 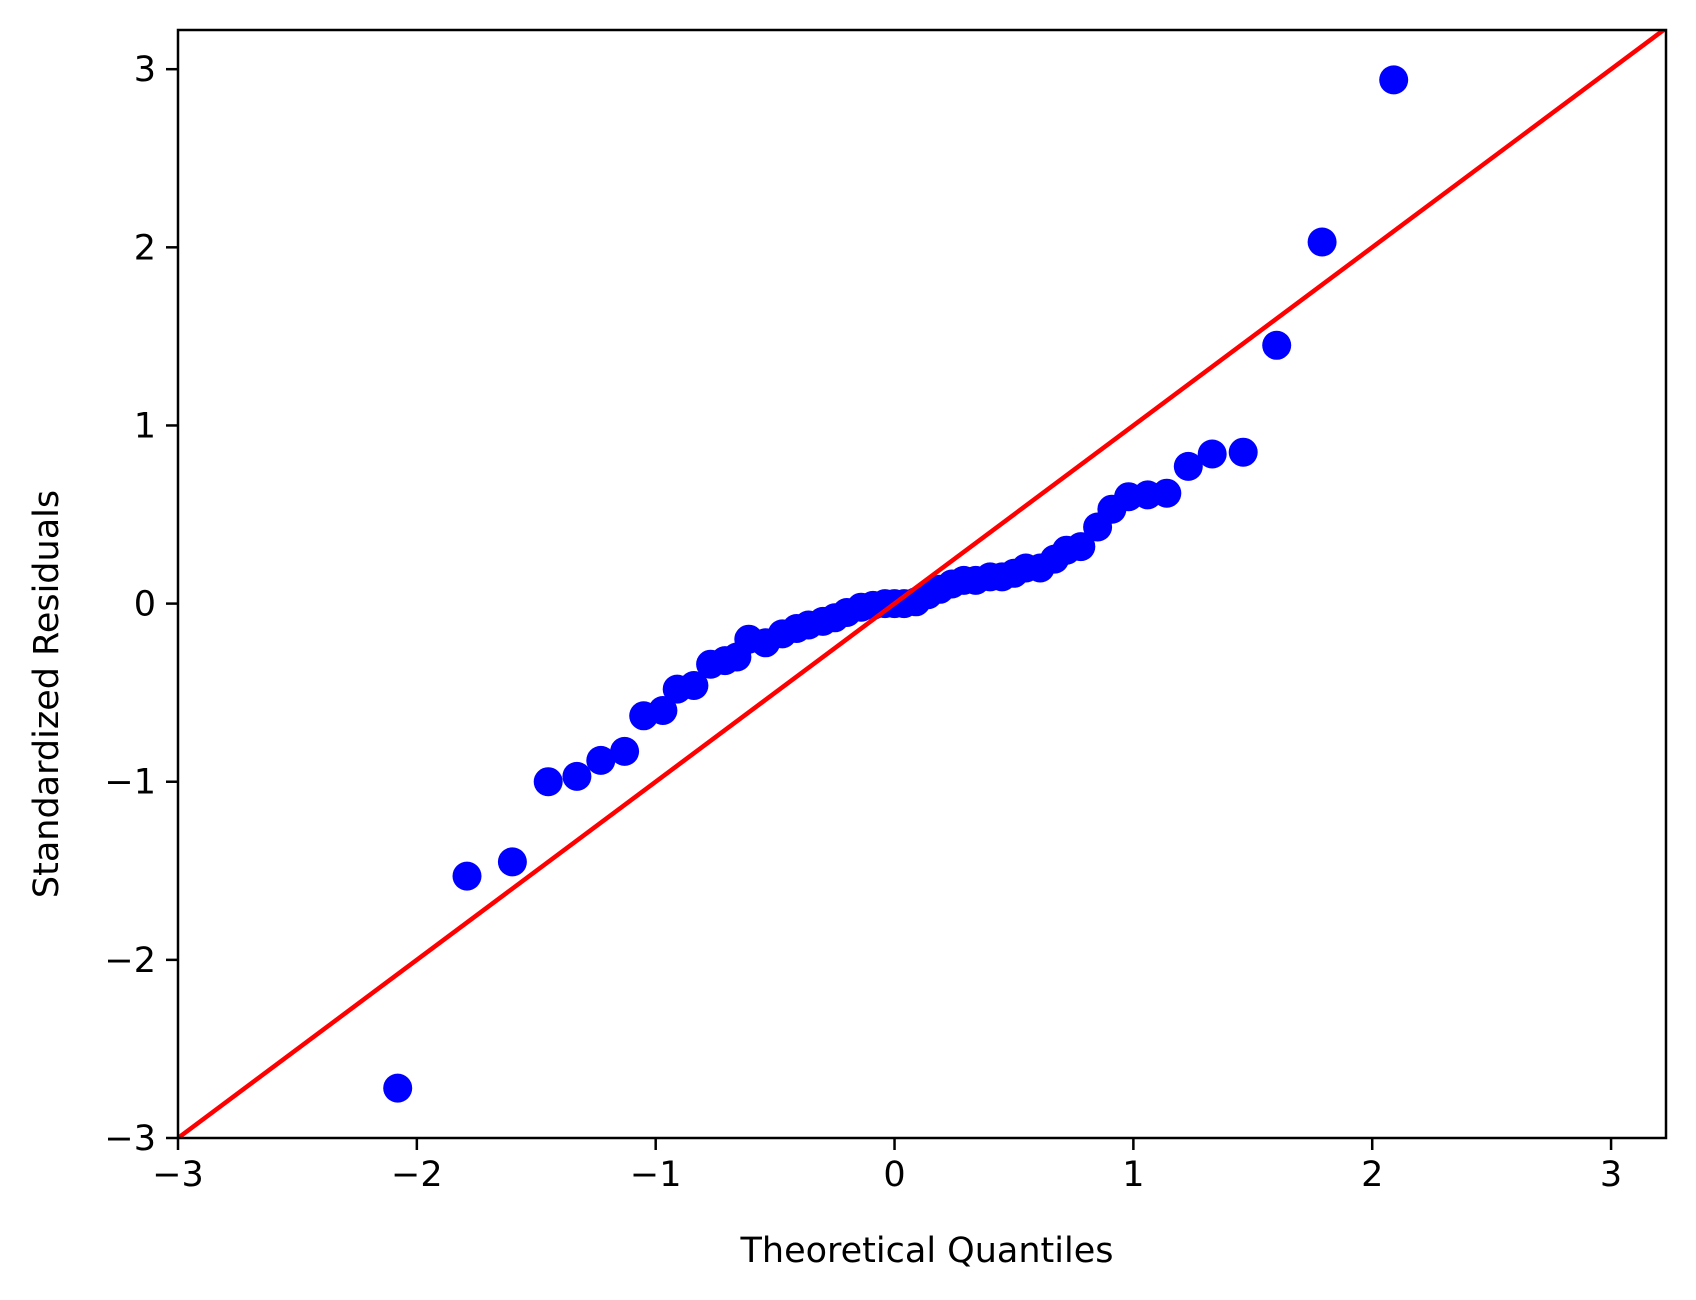 What do you see at coordinates (145, 605) in the screenshot?
I see `y-tick-label: 0` at bounding box center [145, 605].